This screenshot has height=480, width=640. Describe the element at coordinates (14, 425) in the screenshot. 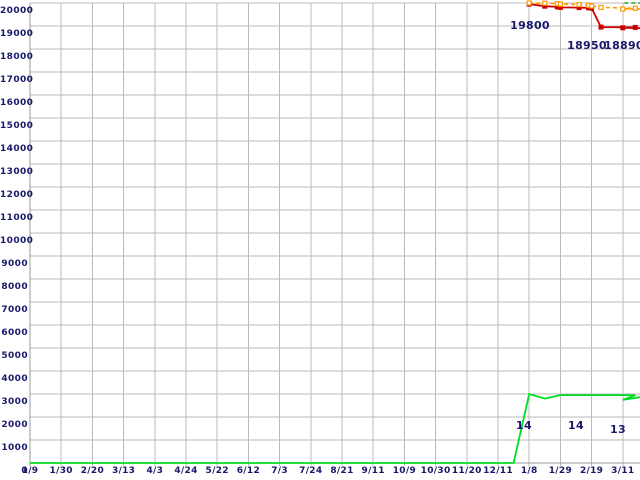

I see `y-tick-label: 2000` at that location.